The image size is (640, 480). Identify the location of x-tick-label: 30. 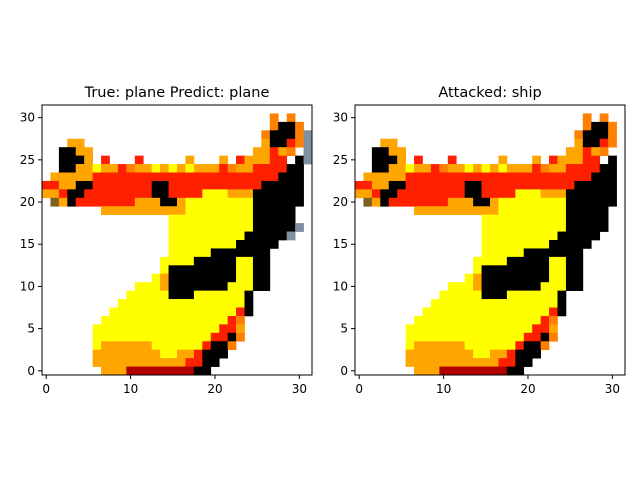
(299, 389).